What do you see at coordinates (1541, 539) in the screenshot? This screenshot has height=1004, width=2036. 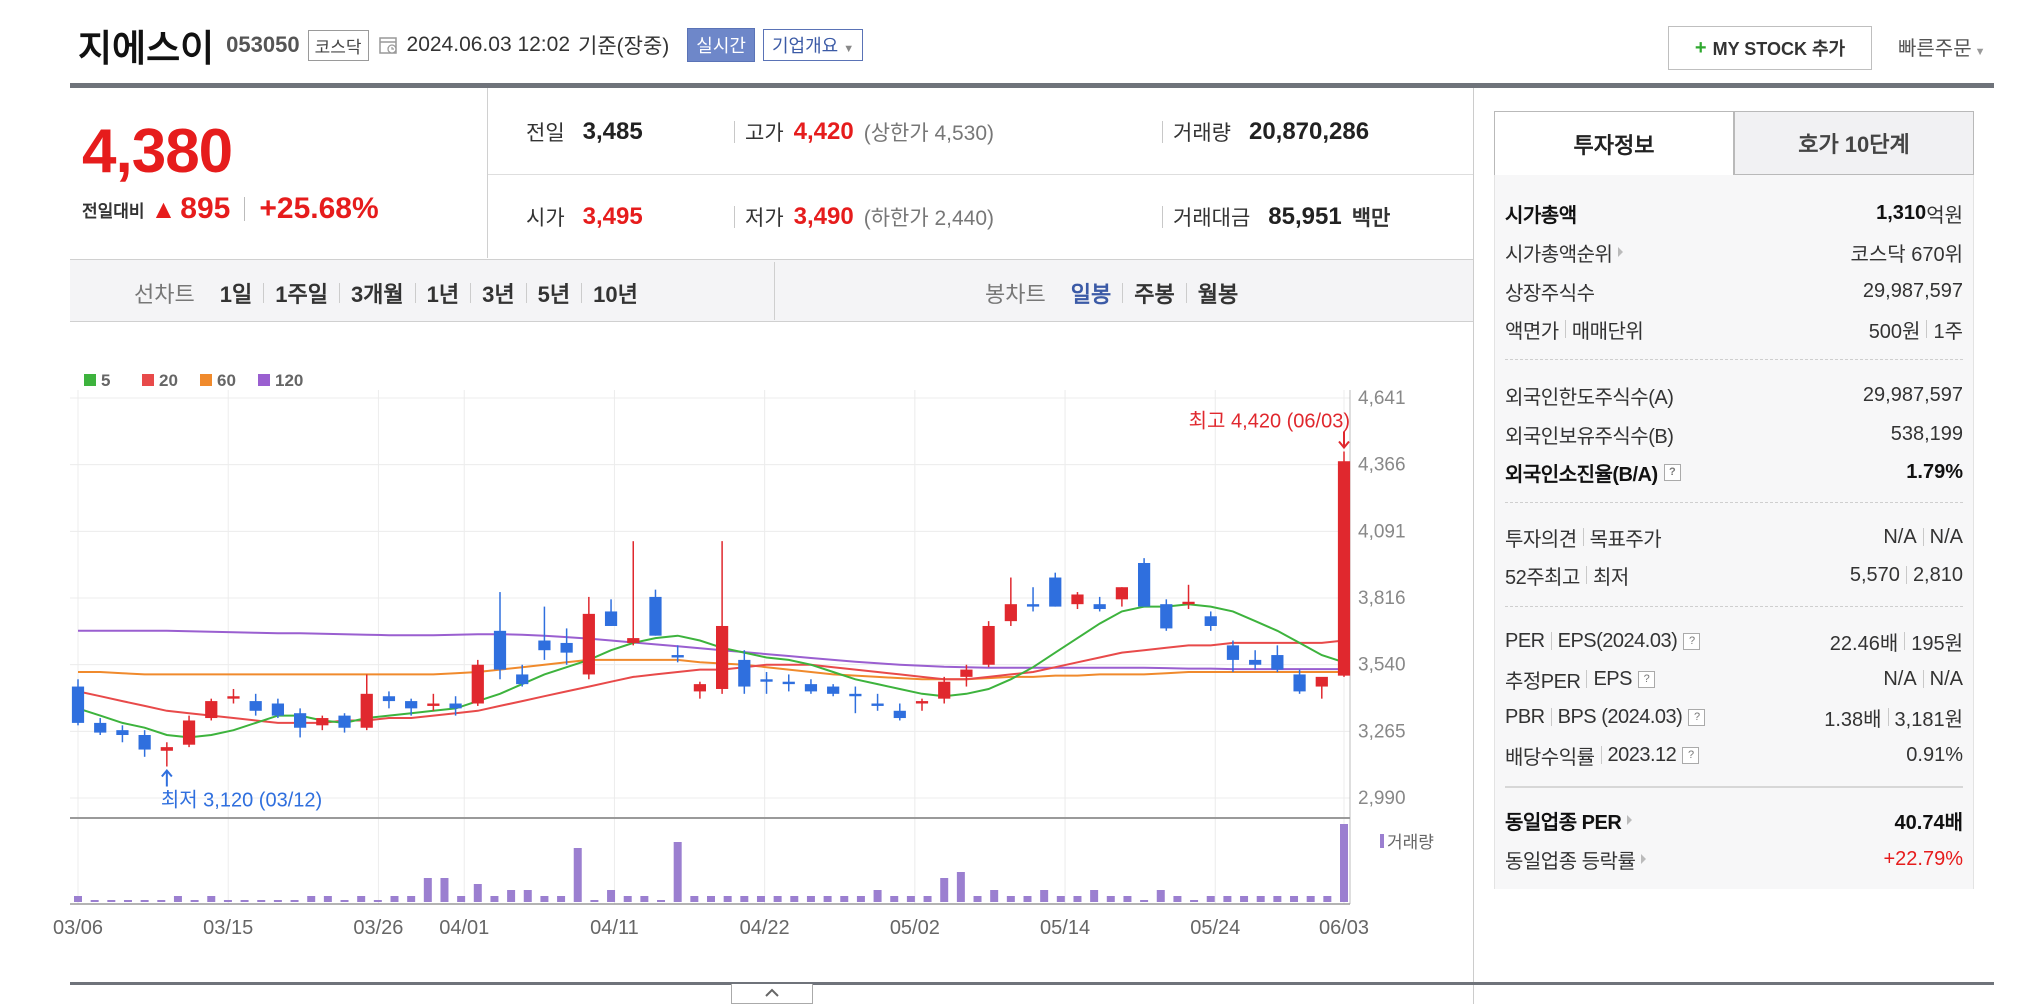 I see `opinion-label: 투자의견` at bounding box center [1541, 539].